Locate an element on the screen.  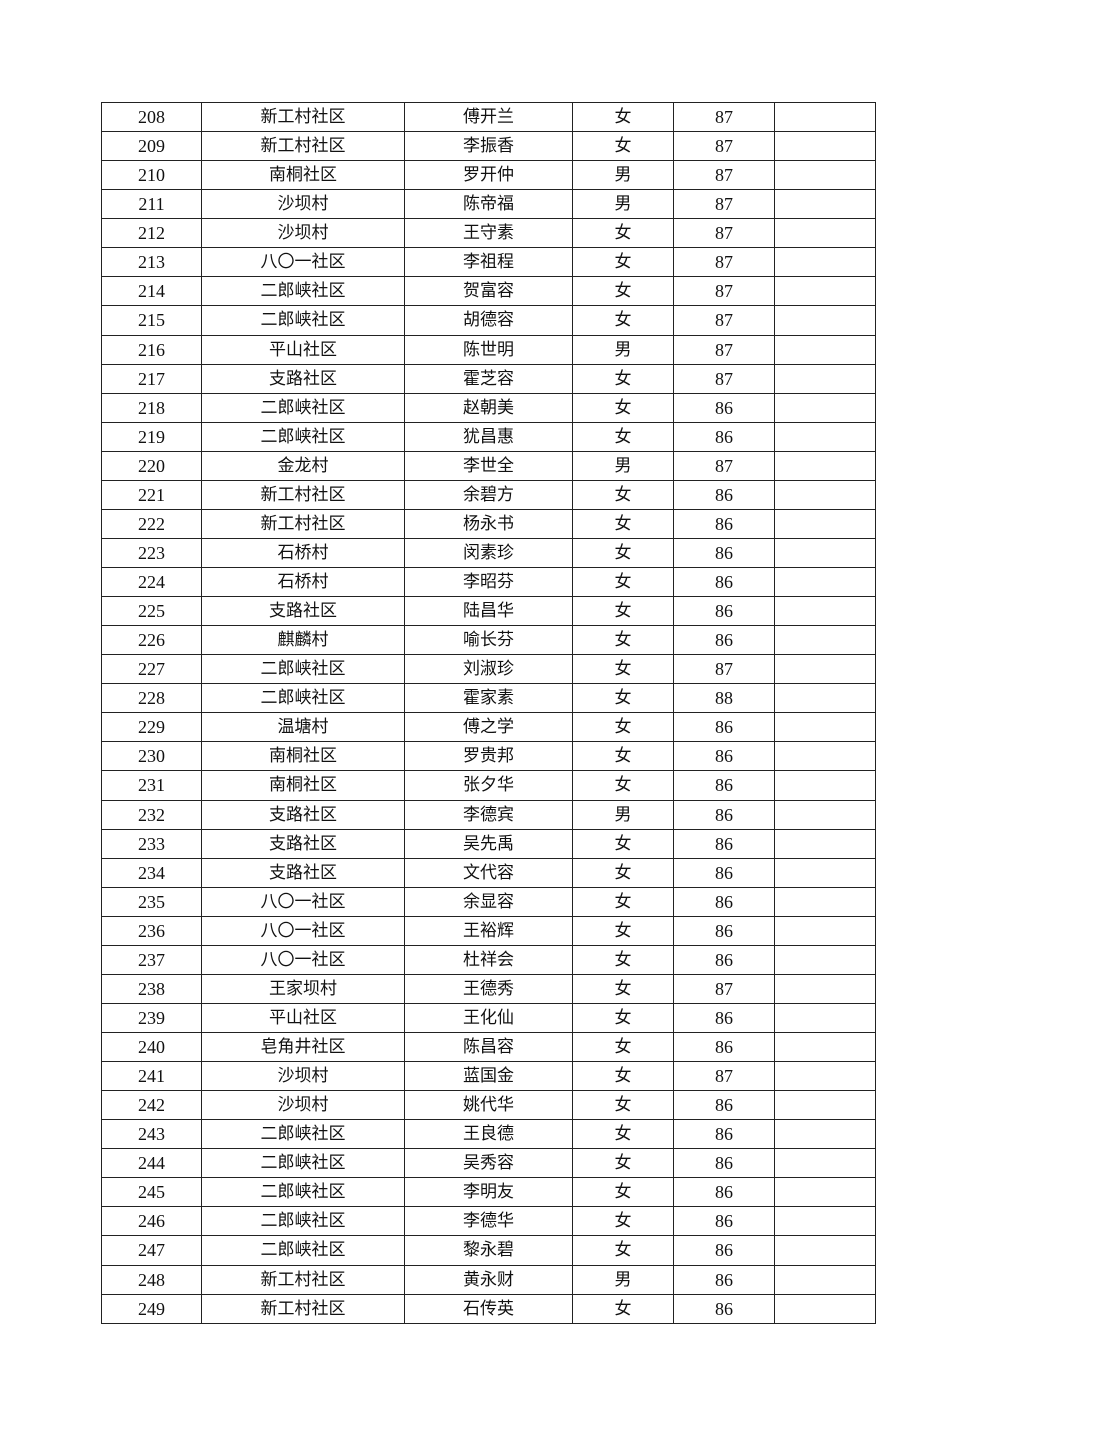
index-cell: 214 is located at coordinates (151, 291).